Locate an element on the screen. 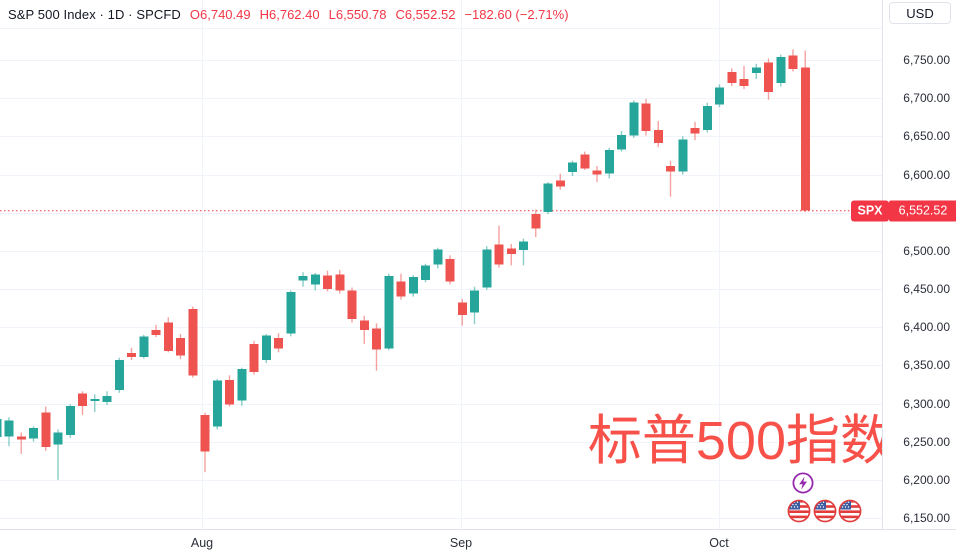  flag-icons-row is located at coordinates (824, 511).